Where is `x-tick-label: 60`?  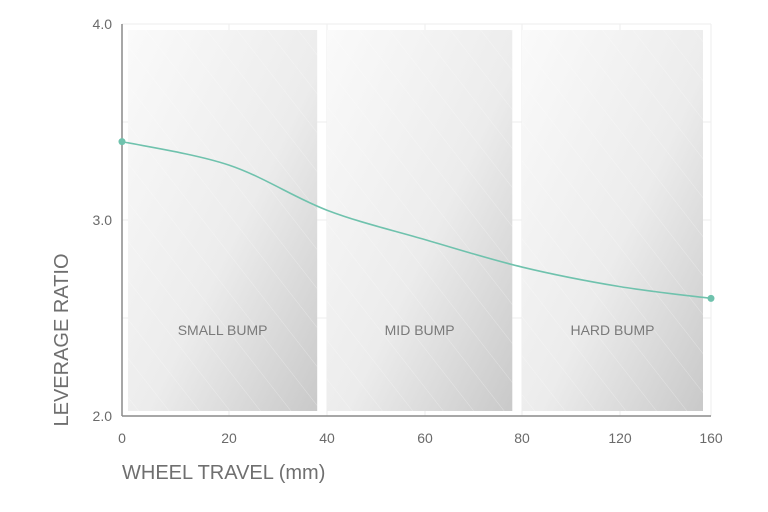
x-tick-label: 60 is located at coordinates (425, 438).